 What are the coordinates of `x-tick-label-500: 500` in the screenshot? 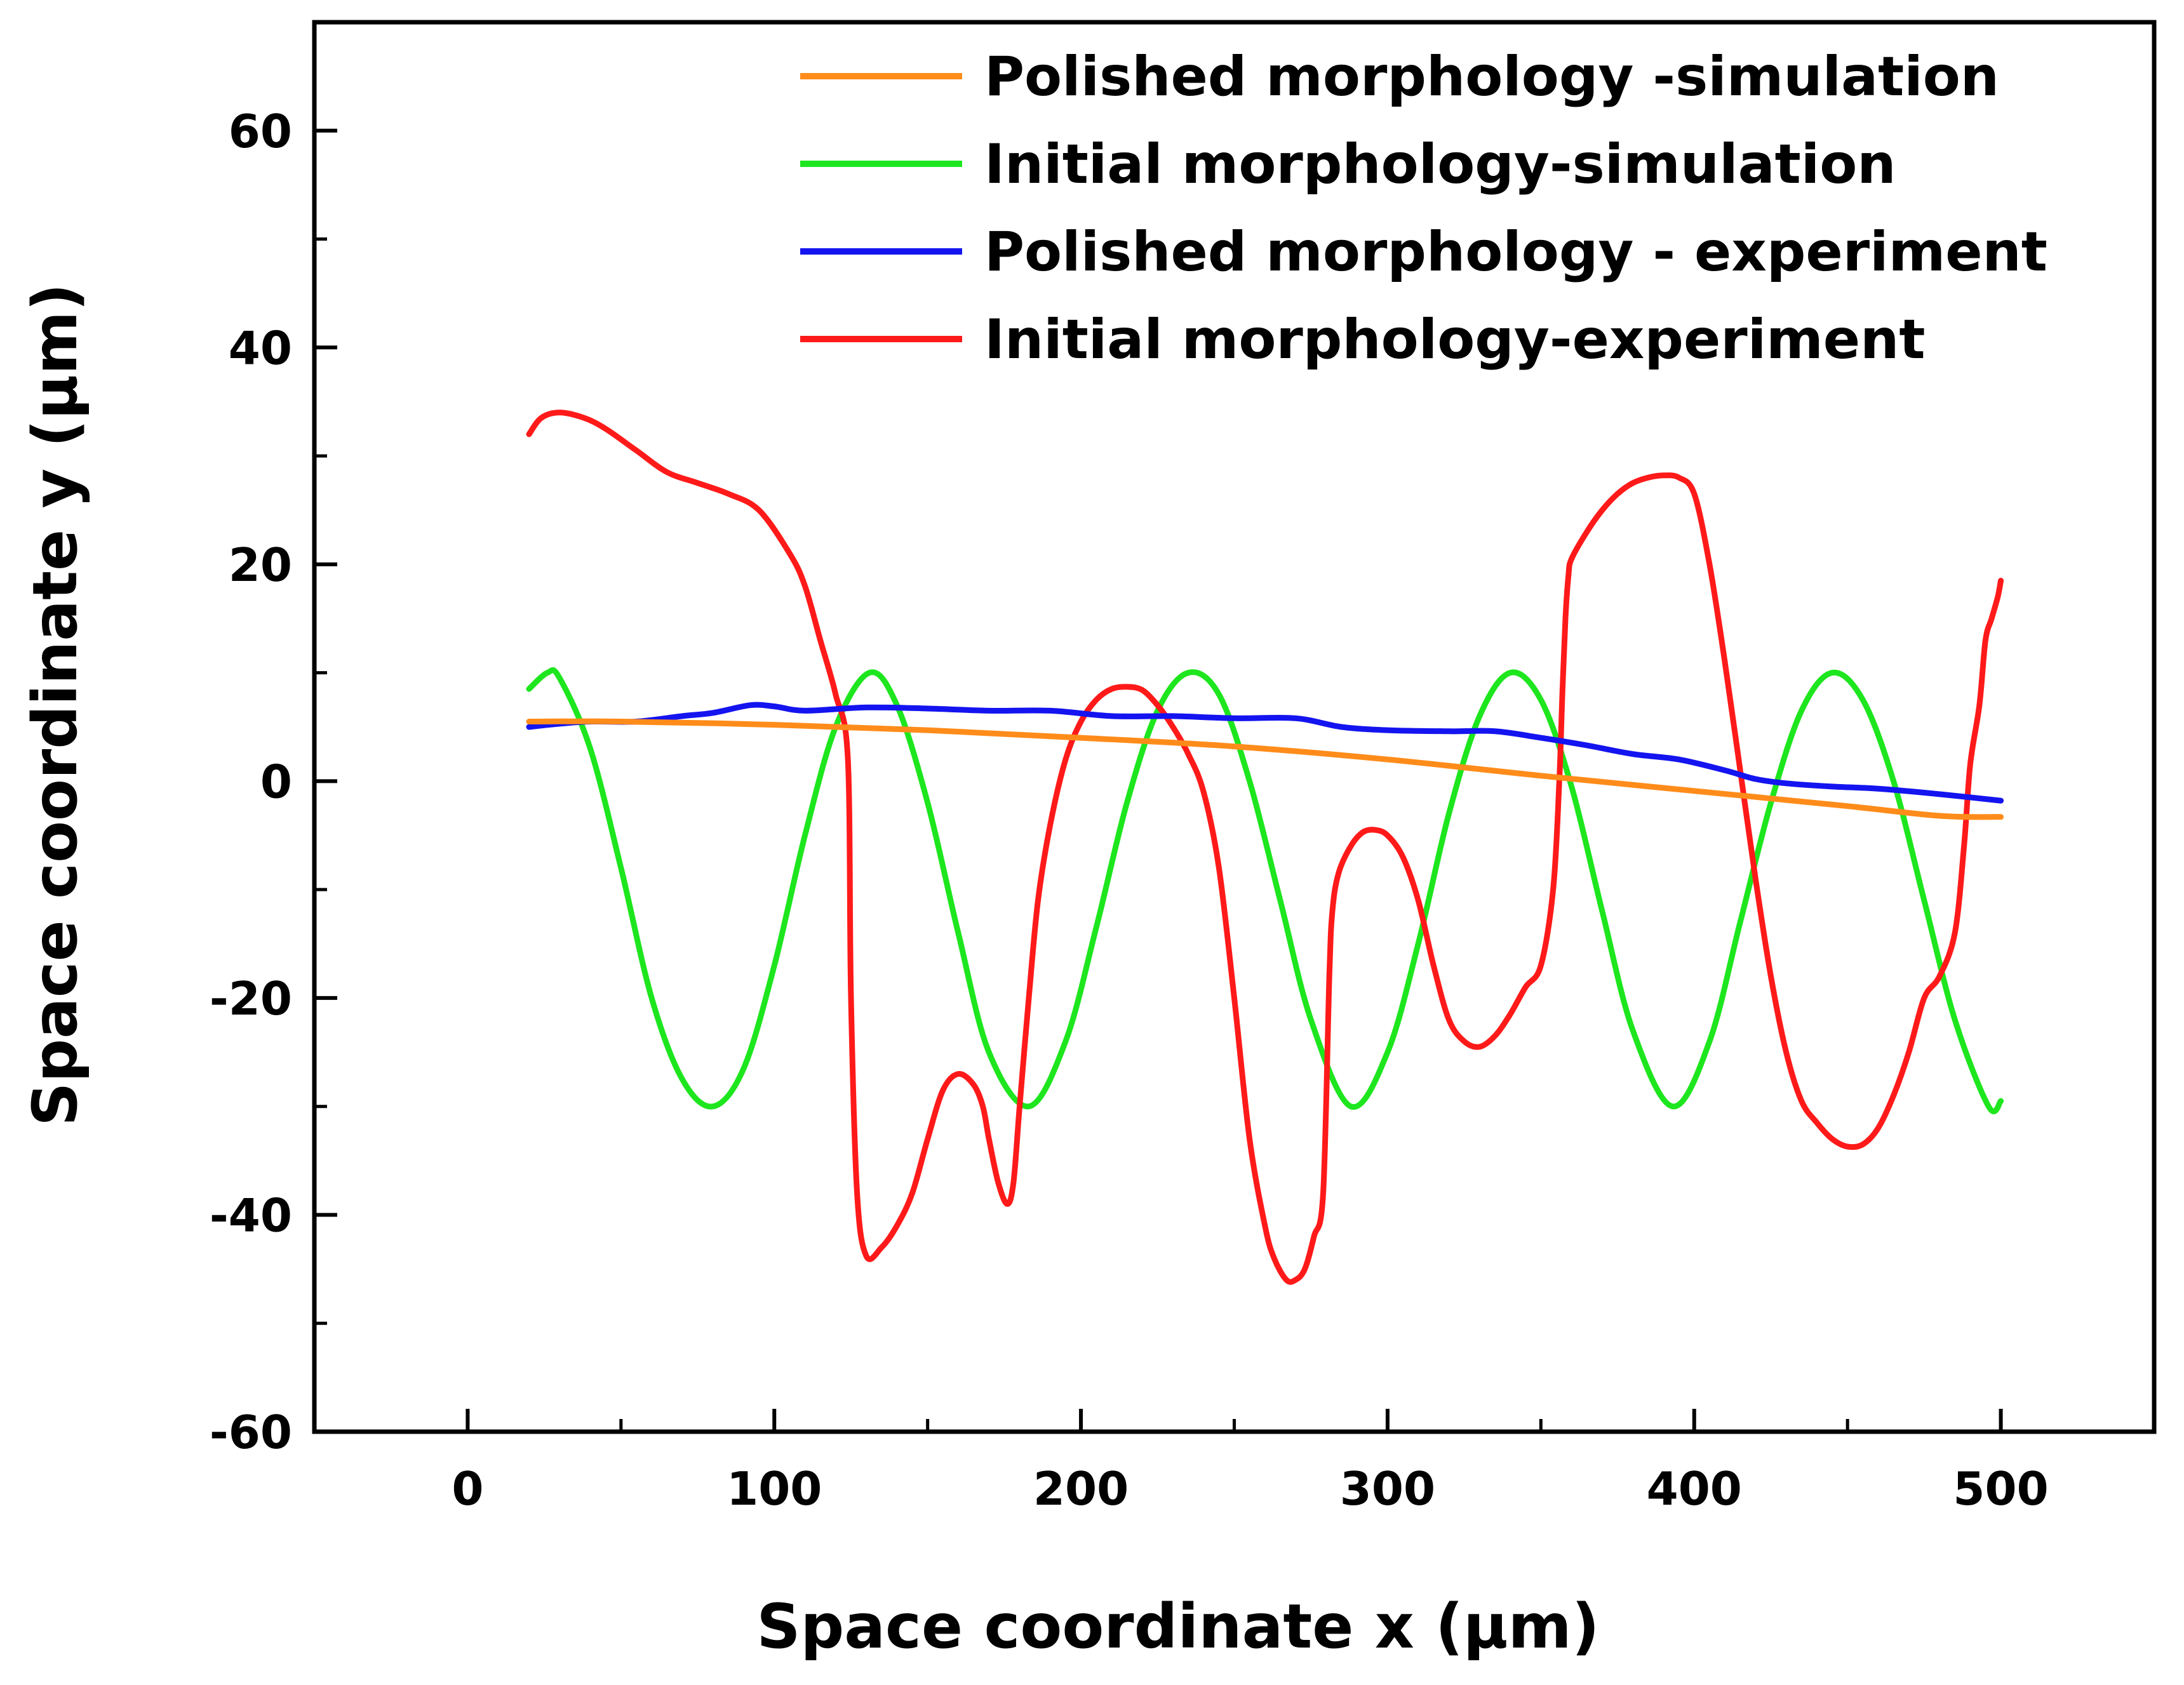 It's located at (2000, 1489).